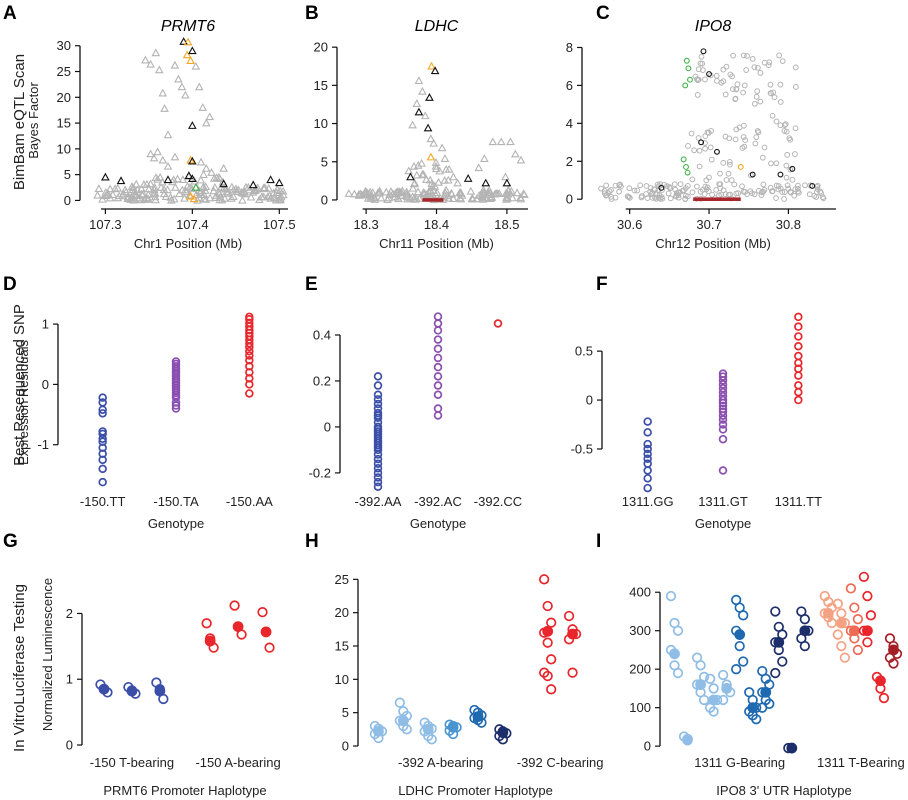 The width and height of the screenshot is (908, 800). Describe the element at coordinates (723, 501) in the screenshot. I see `panel-f-category-label: 1311.GT` at that location.